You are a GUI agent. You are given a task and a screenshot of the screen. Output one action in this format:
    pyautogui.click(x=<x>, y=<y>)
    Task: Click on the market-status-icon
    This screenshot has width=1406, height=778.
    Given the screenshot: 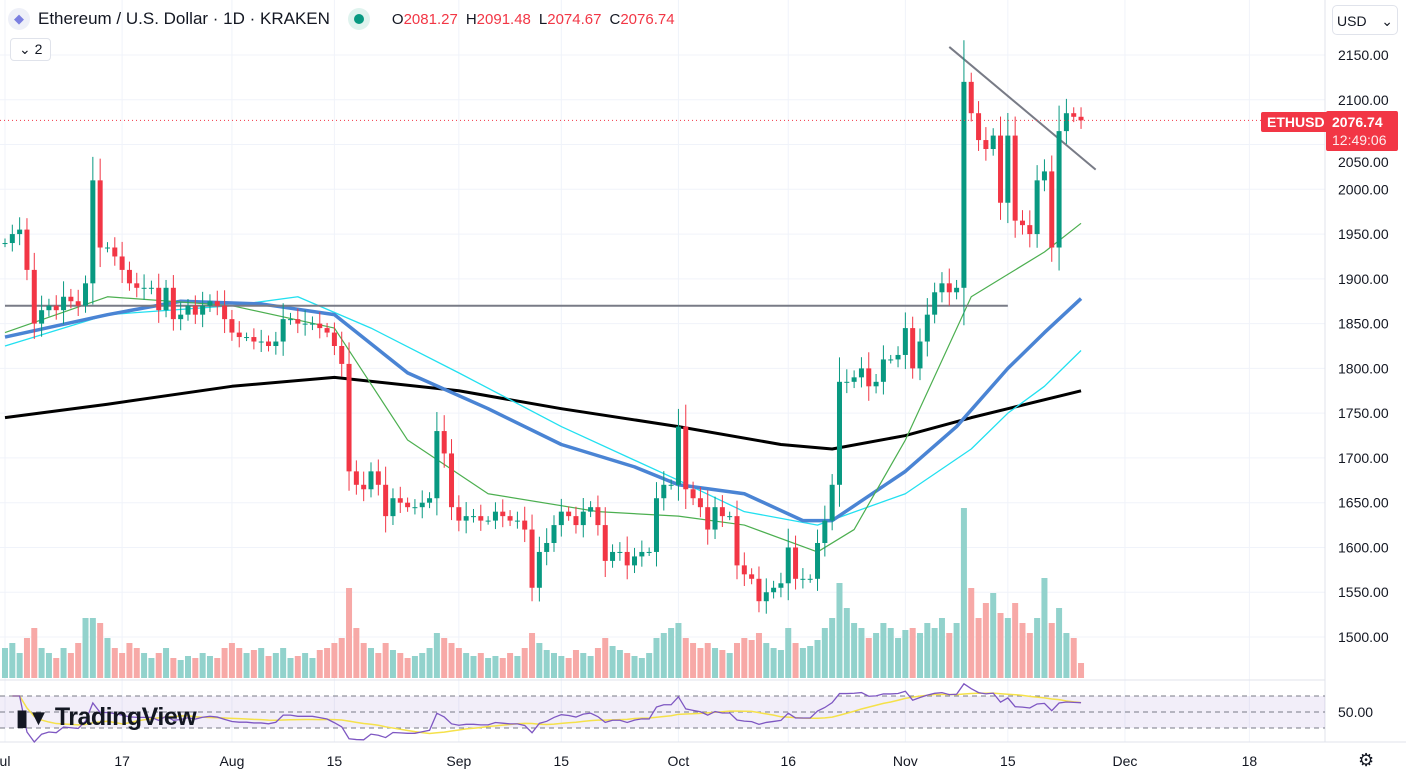 What is the action you would take?
    pyautogui.click(x=358, y=19)
    